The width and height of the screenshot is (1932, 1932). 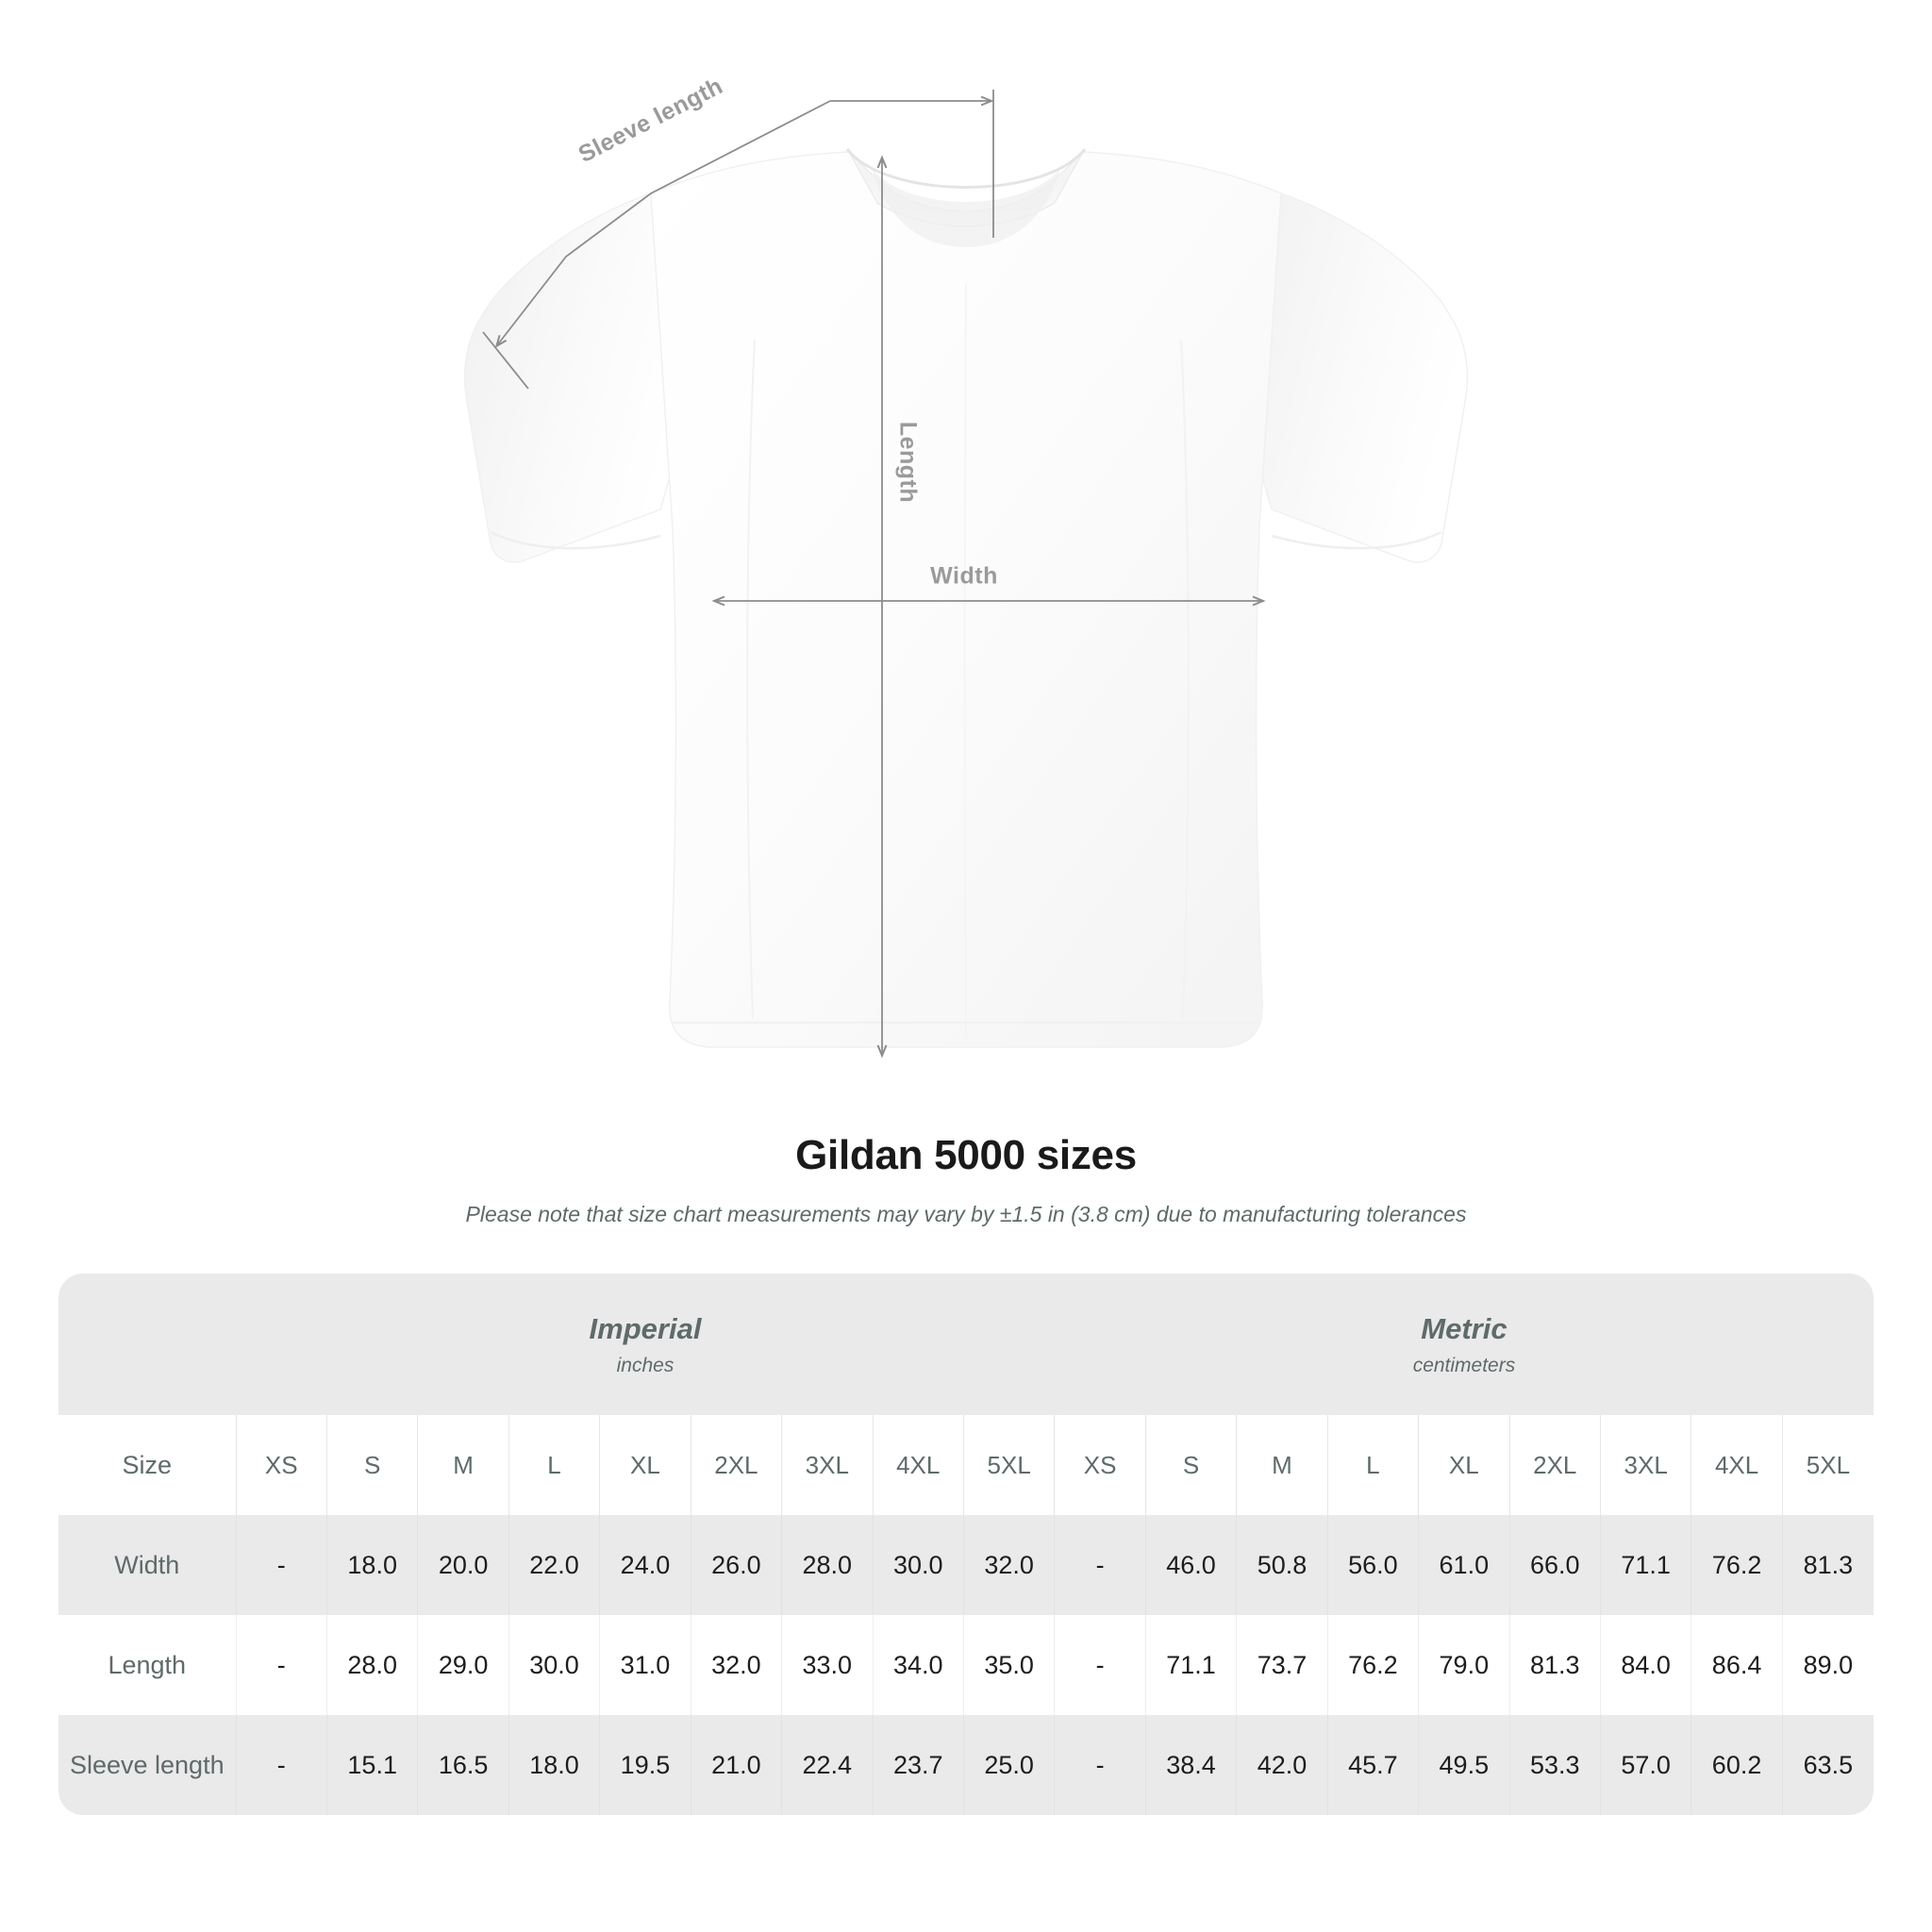 I want to click on cell-sleeve-length-metric-3xl: 57.0, so click(x=1646, y=1765).